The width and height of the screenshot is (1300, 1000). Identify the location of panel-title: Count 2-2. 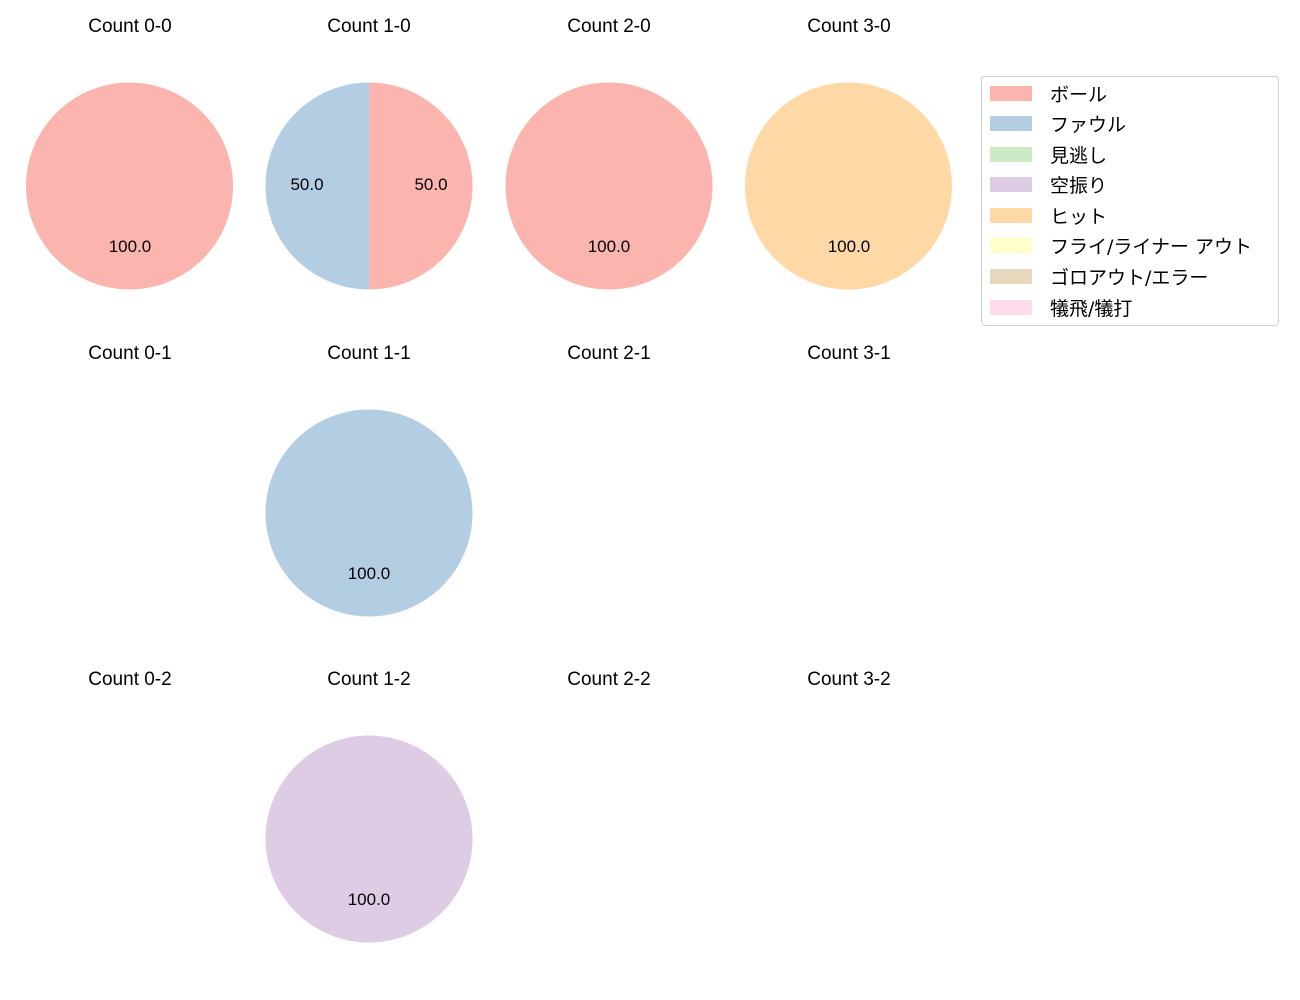
(609, 679).